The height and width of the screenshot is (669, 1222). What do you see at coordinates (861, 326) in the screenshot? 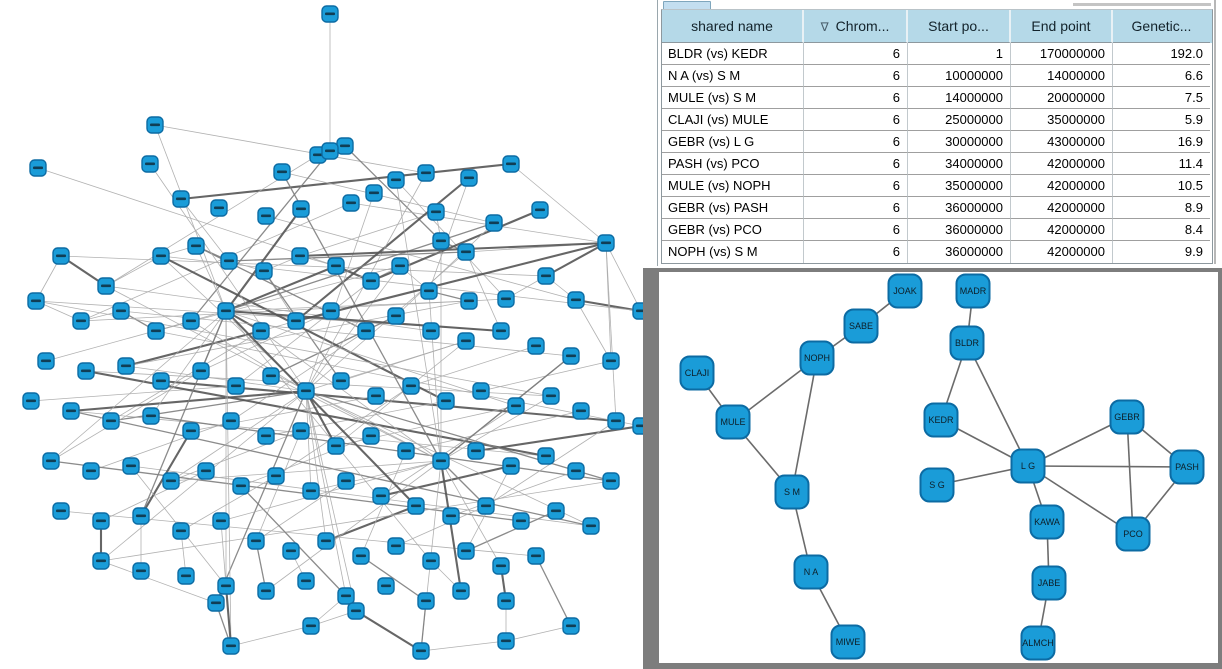
I see `overview-node-SABE: SABE` at bounding box center [861, 326].